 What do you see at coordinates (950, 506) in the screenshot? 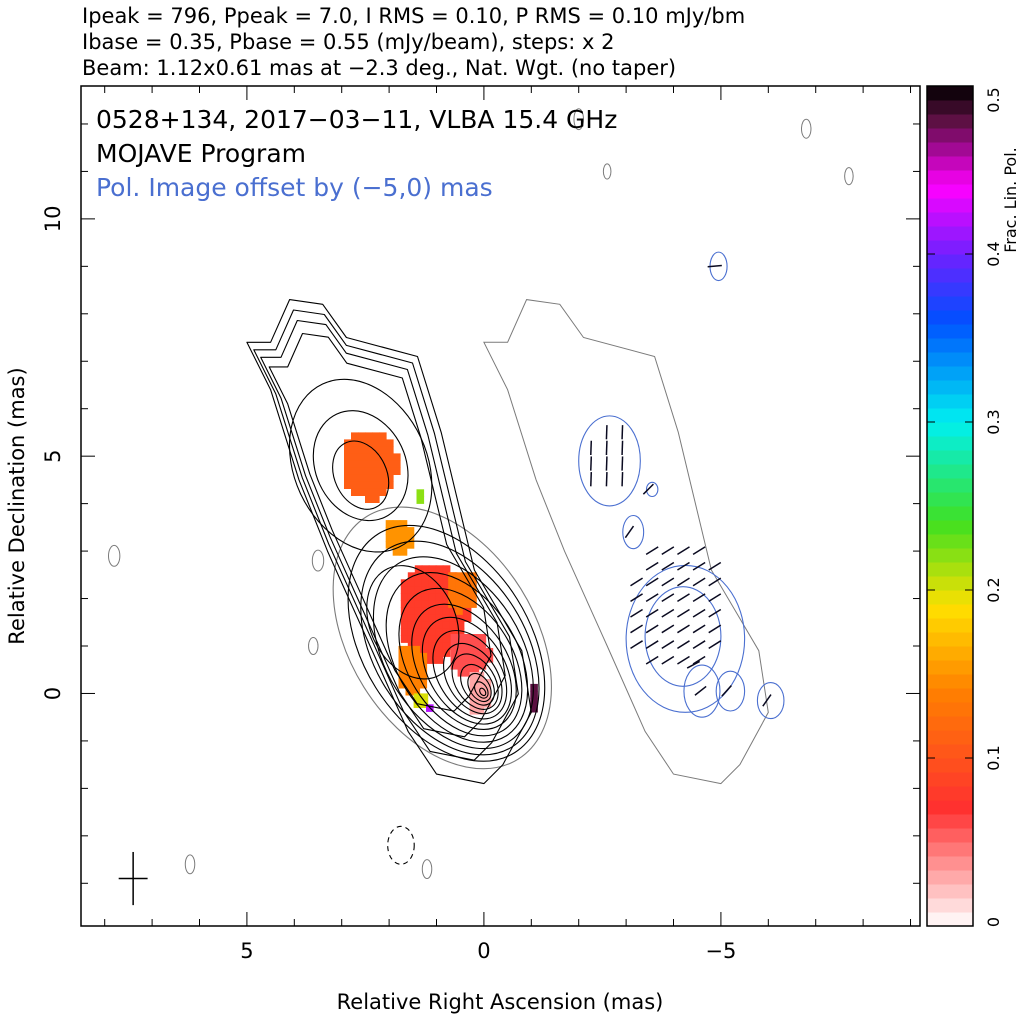
I see `colorbar-frame` at bounding box center [950, 506].